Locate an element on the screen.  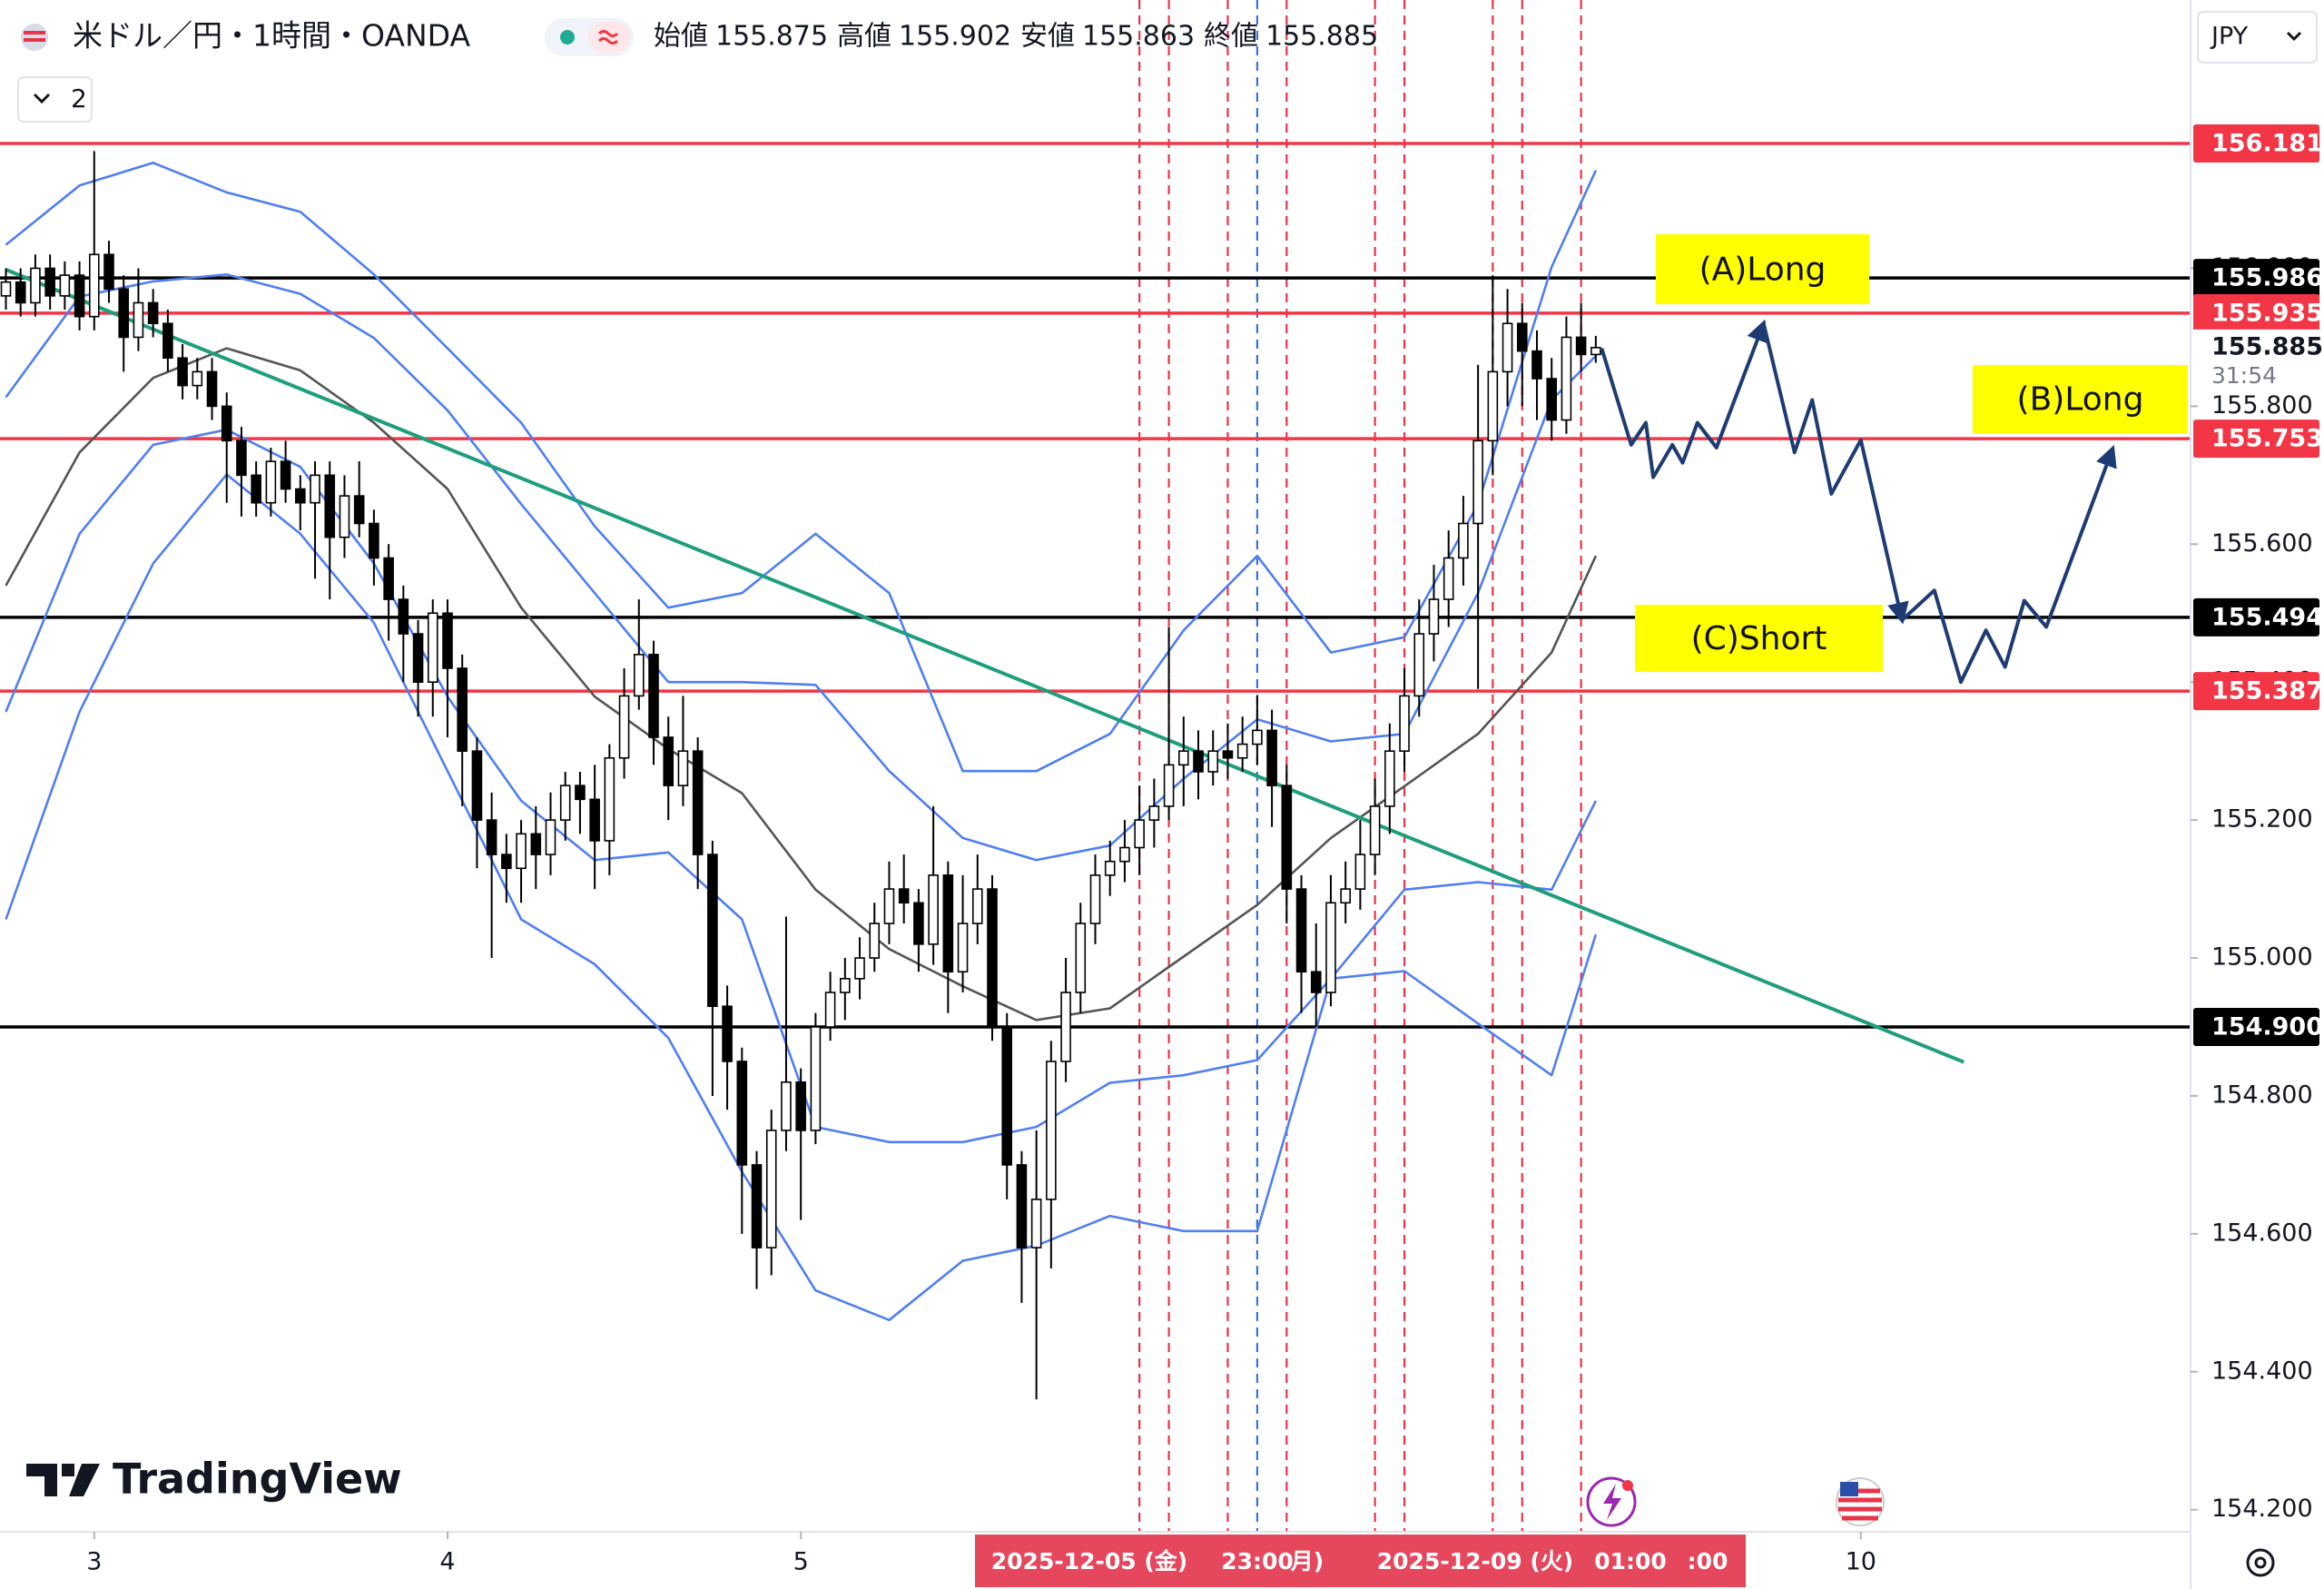
settings-icon-center is located at coordinates (2260, 1562).